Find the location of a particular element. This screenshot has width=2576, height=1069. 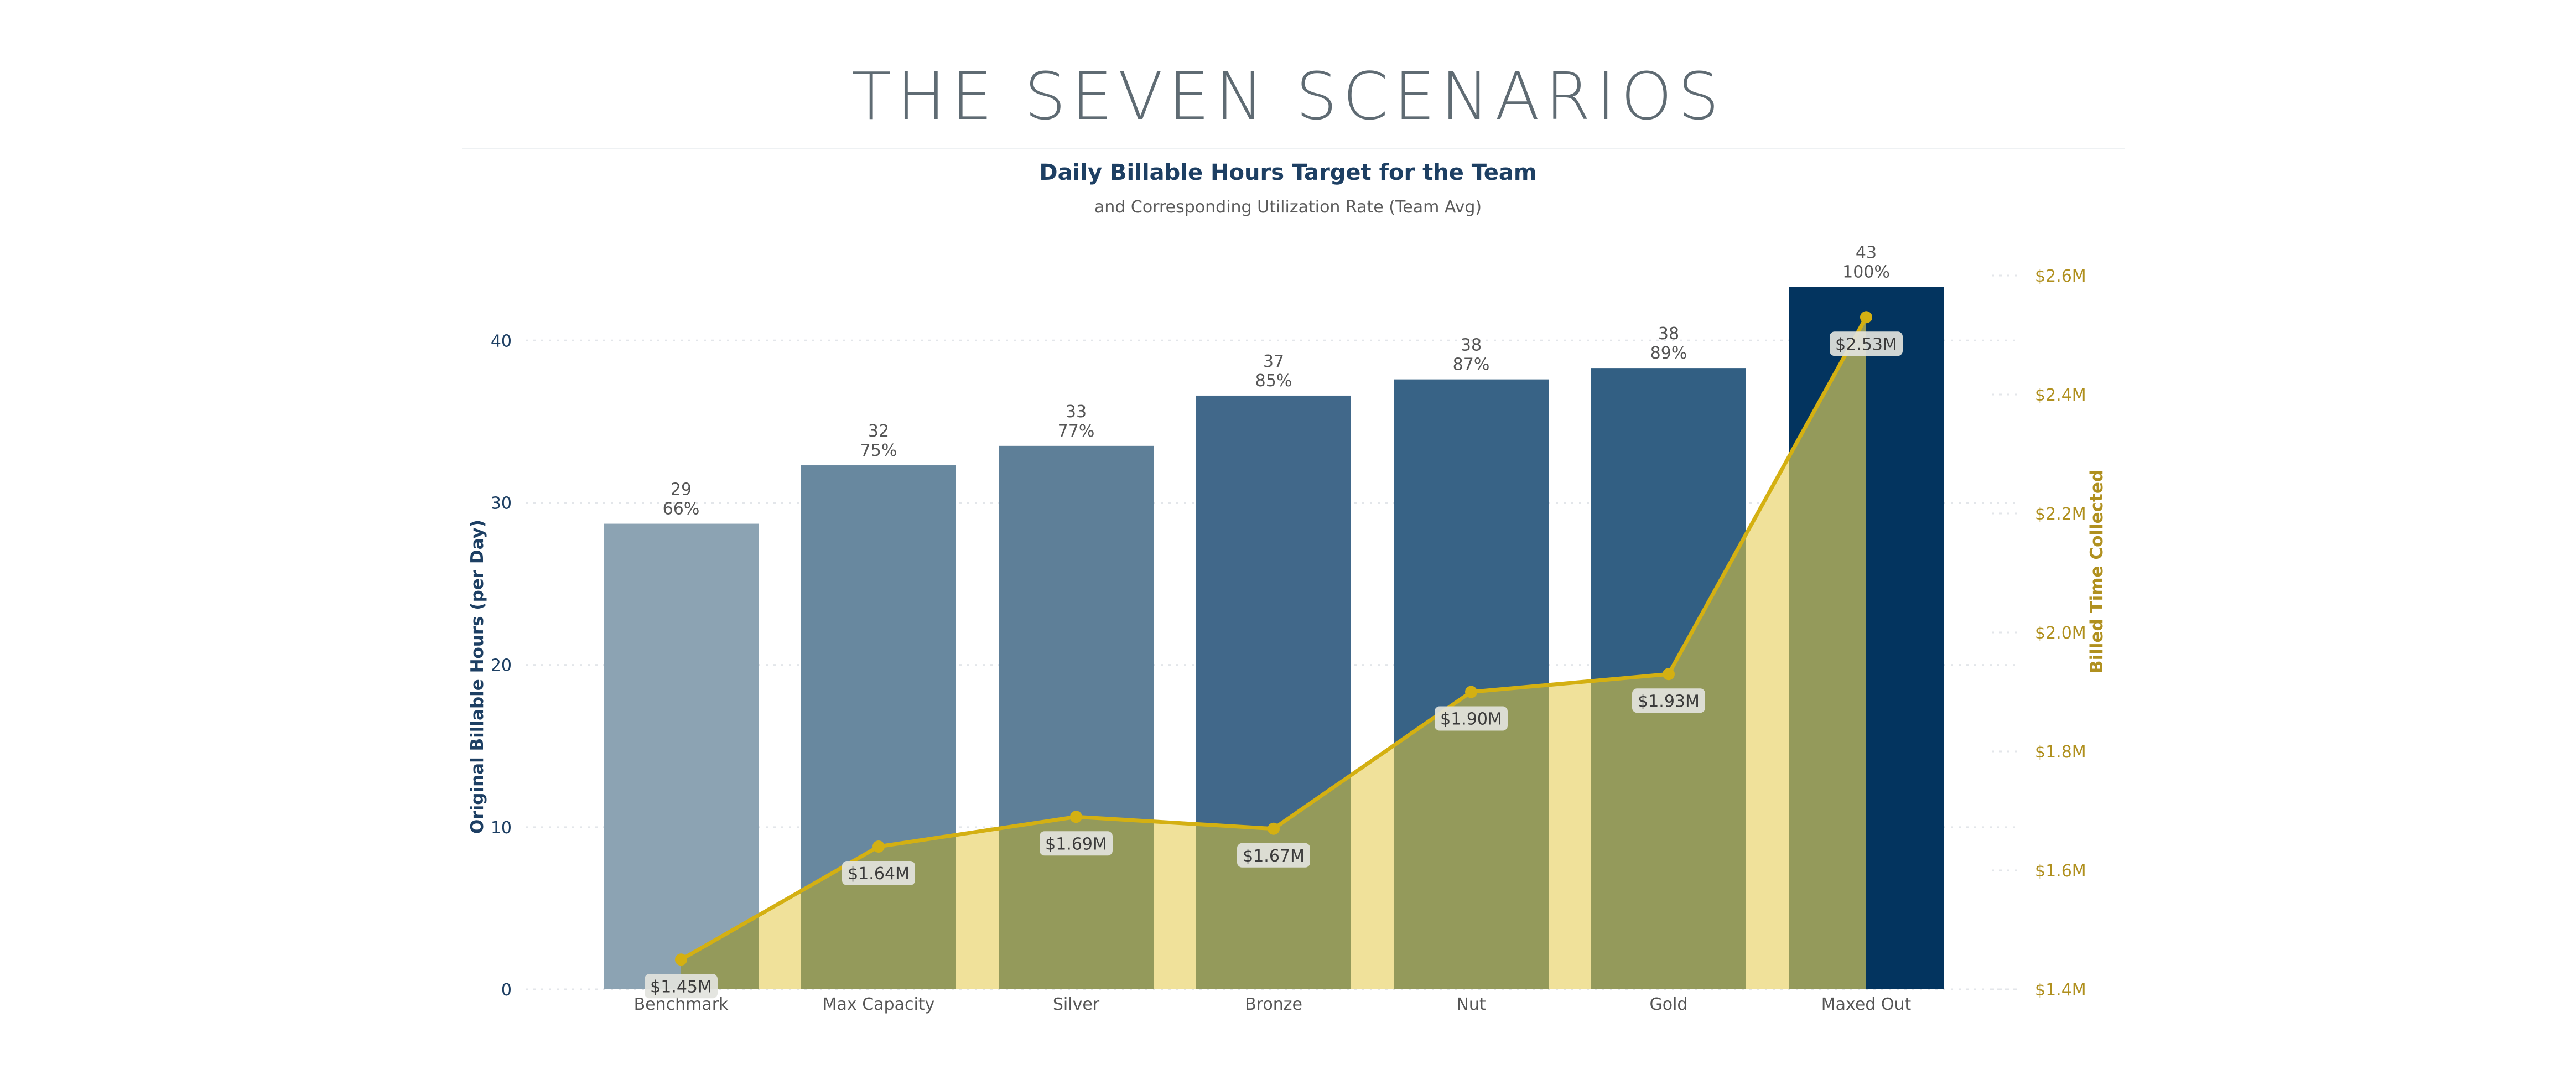

x-tick-label: Bronze is located at coordinates (1274, 1004).